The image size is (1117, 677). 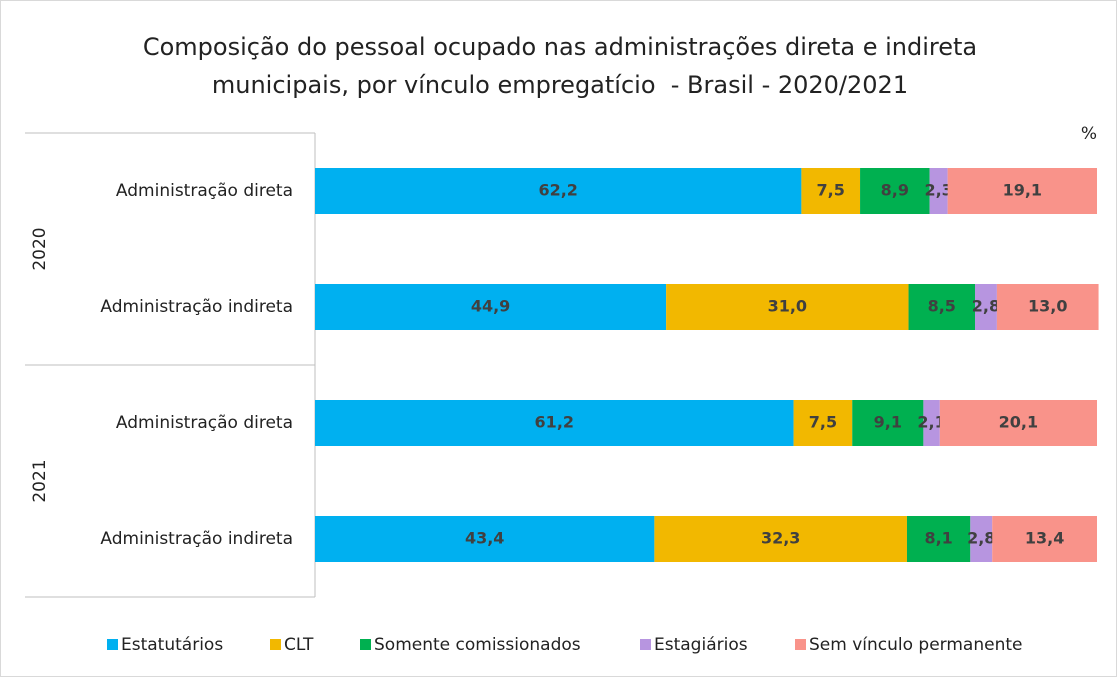 I want to click on legend-label: Sem vínculo permanente, so click(x=915, y=645).